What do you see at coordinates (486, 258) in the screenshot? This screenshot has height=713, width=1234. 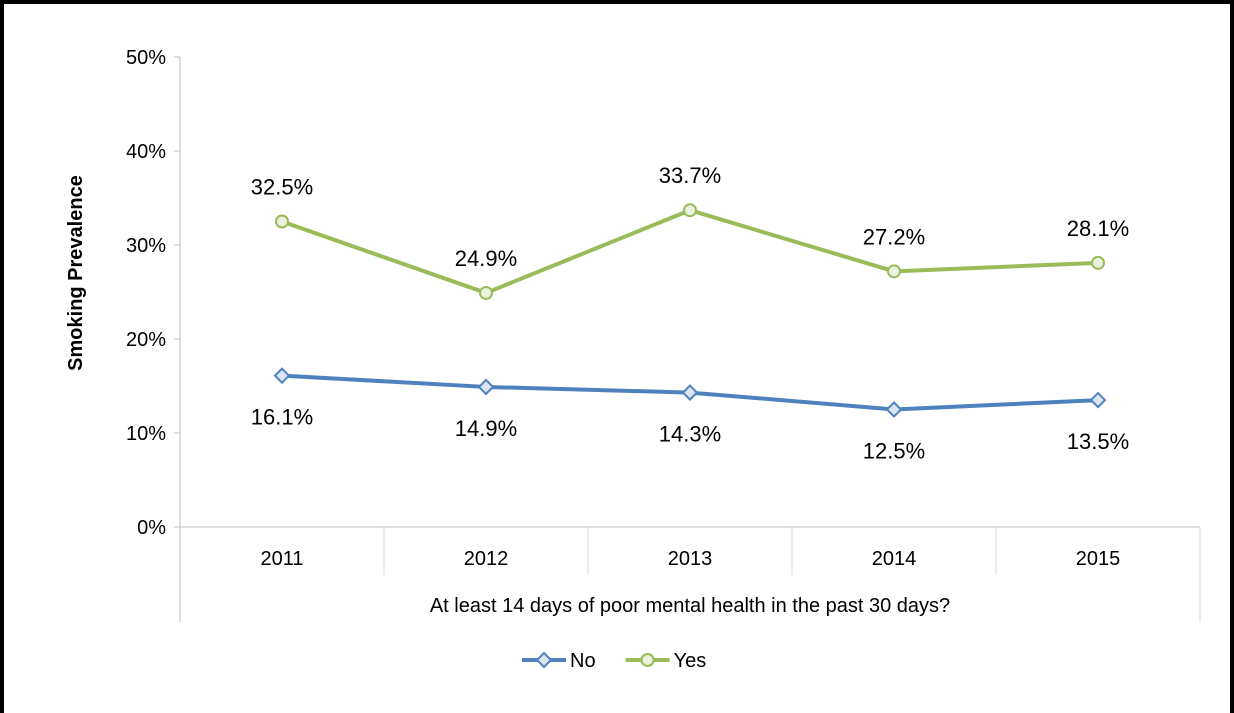 I see `data-label: 24.9%` at bounding box center [486, 258].